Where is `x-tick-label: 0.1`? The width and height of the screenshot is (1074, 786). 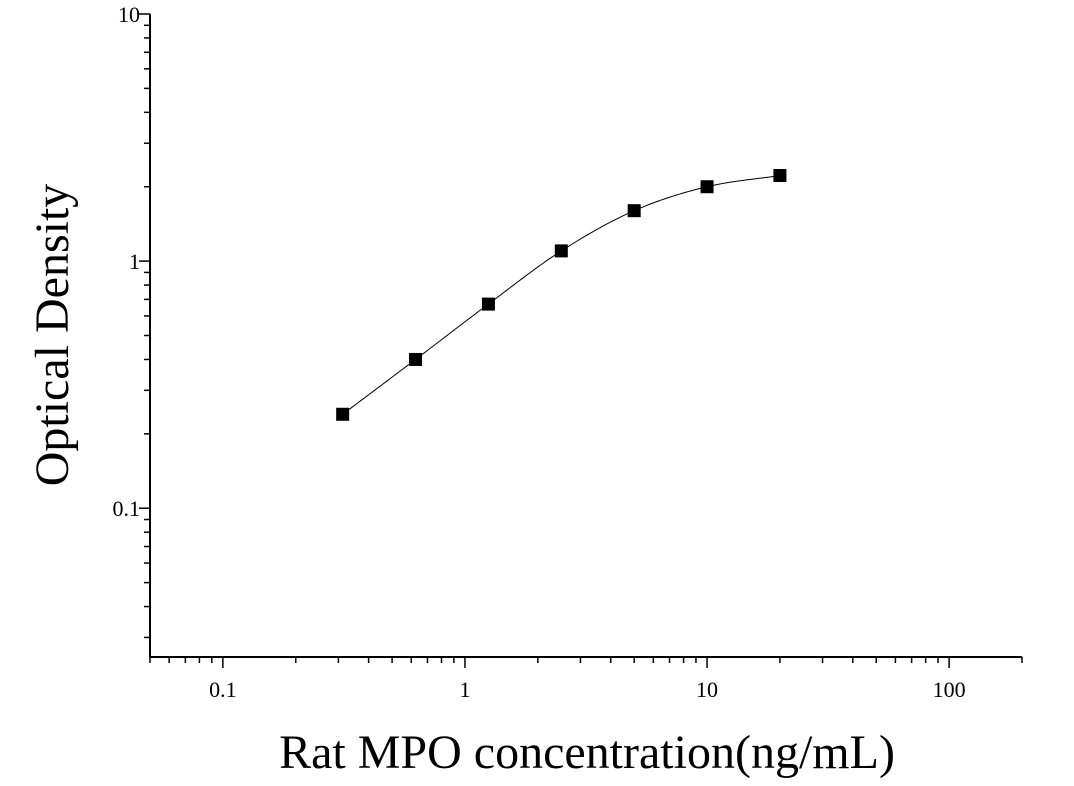
x-tick-label: 0.1 is located at coordinates (223, 689).